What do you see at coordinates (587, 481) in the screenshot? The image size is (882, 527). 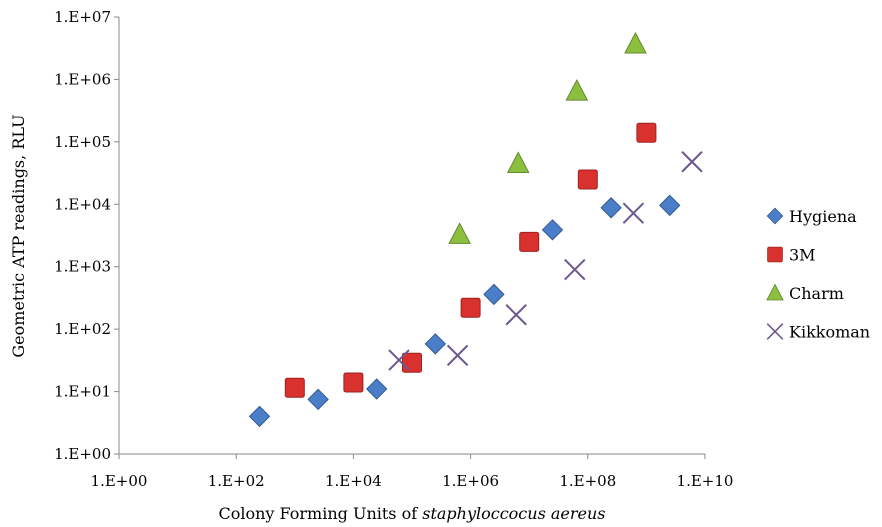 I see `x-tick-label: 1.E+08` at bounding box center [587, 481].